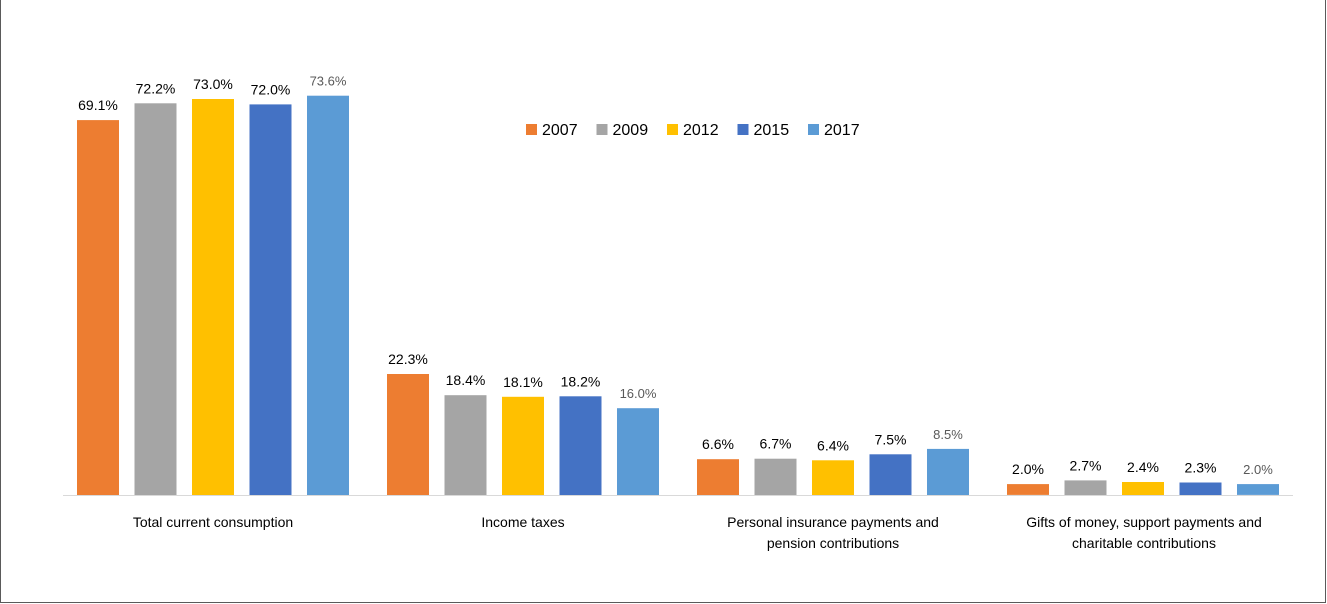 The height and width of the screenshot is (604, 1327). Describe the element at coordinates (743, 129) in the screenshot. I see `legend-swatch-2015` at that location.